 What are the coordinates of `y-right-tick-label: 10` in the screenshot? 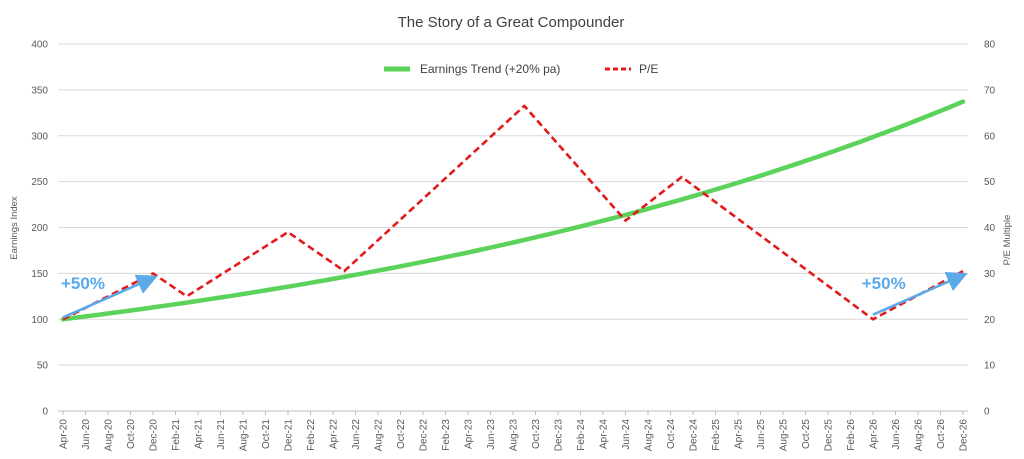 It's located at (990, 366).